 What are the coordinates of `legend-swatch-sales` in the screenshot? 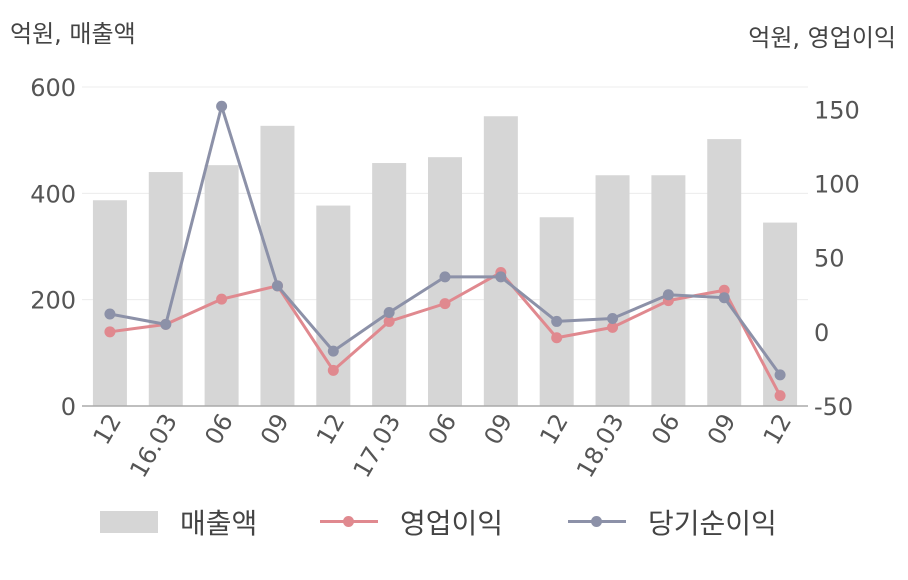 It's located at (129, 522).